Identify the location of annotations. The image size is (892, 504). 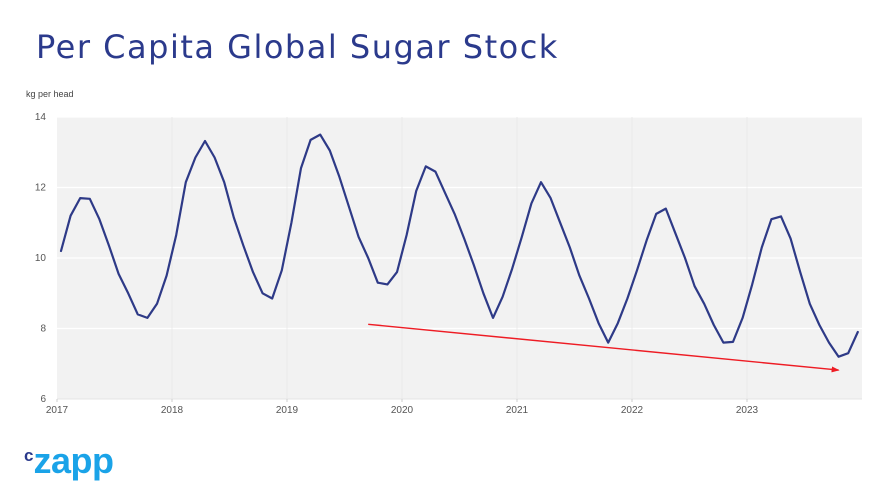
(604, 348).